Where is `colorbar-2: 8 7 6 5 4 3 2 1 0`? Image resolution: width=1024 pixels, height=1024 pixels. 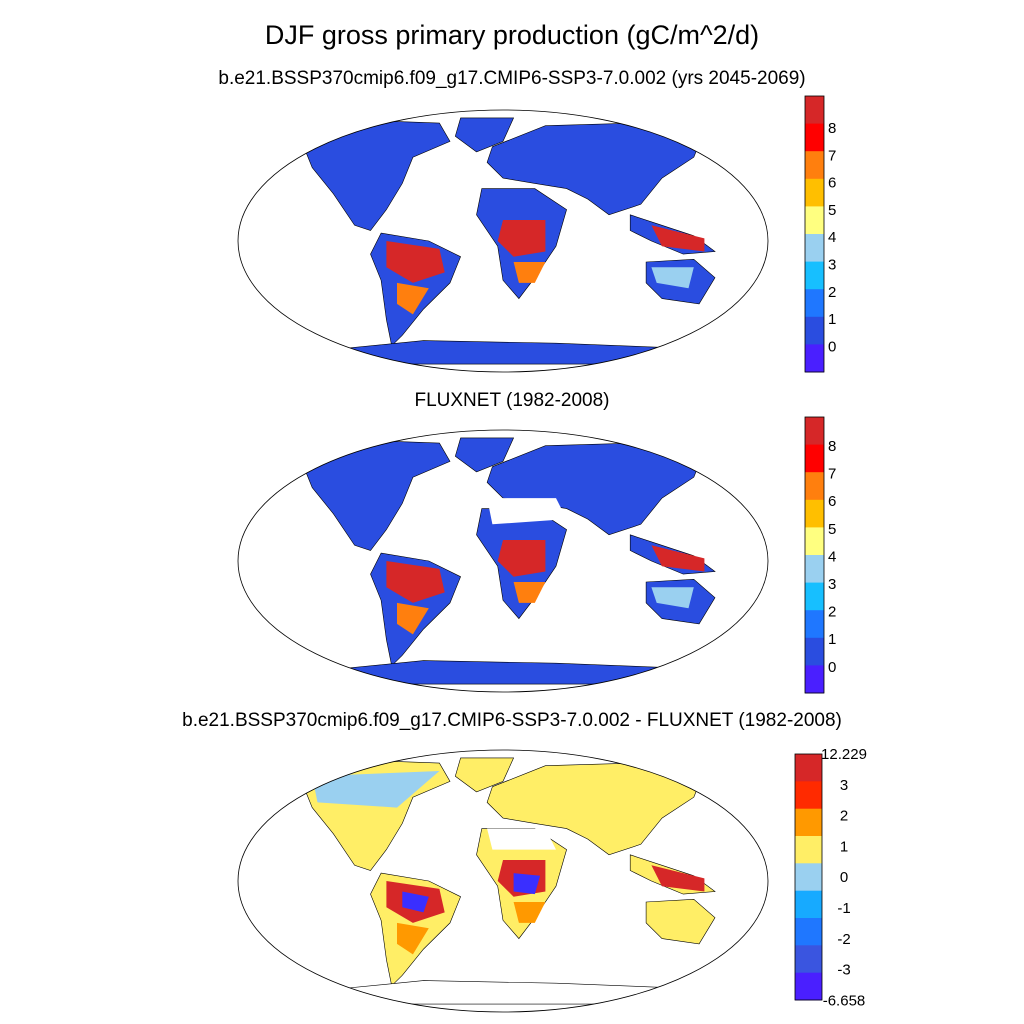 colorbar-2: 8 7 6 5 4 3 2 1 0 is located at coordinates (820, 555).